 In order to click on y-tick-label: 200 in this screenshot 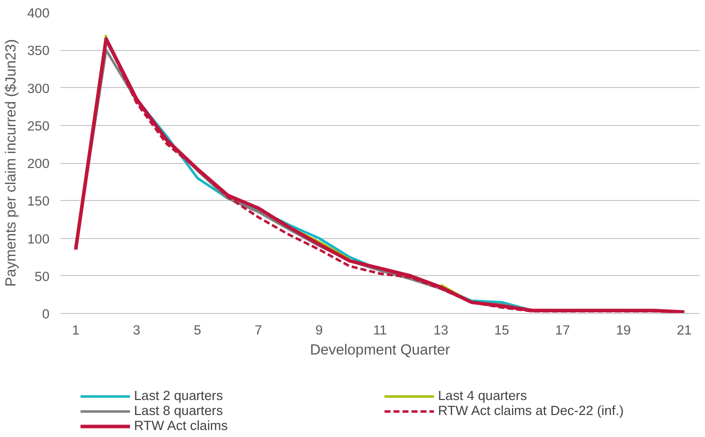, I will do `click(38, 163)`.